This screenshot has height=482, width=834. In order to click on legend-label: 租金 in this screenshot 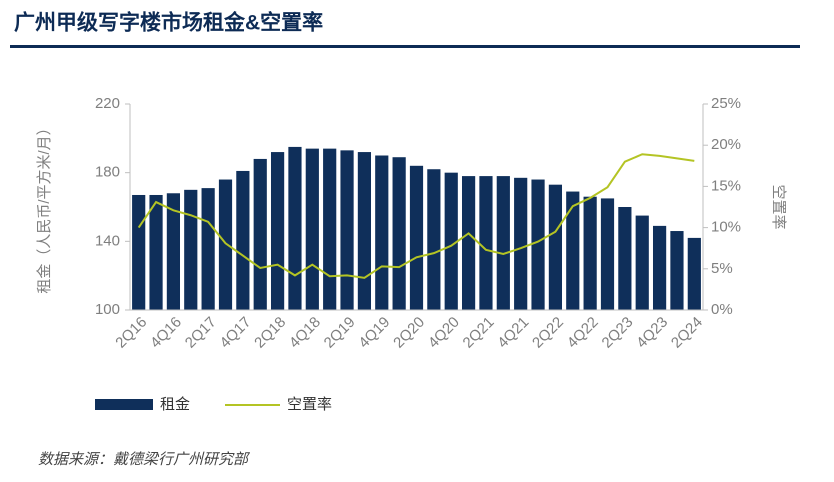, I will do `click(175, 404)`.